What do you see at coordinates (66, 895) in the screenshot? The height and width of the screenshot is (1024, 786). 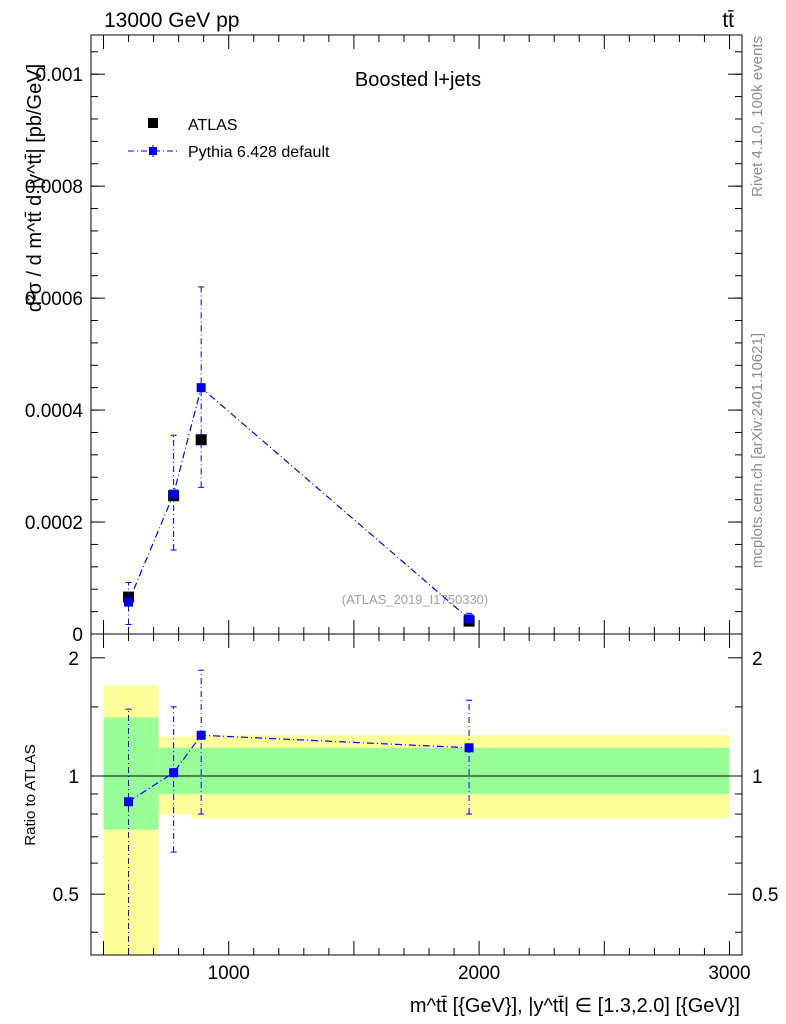 I see `ratio-ytick-label: 0.5` at bounding box center [66, 895].